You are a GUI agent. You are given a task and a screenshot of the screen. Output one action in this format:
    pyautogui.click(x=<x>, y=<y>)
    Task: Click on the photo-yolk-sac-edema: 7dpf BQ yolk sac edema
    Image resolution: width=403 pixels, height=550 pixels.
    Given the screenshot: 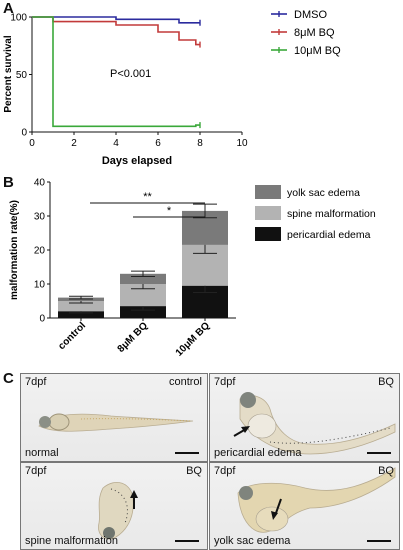 What is the action you would take?
    pyautogui.click(x=304, y=506)
    